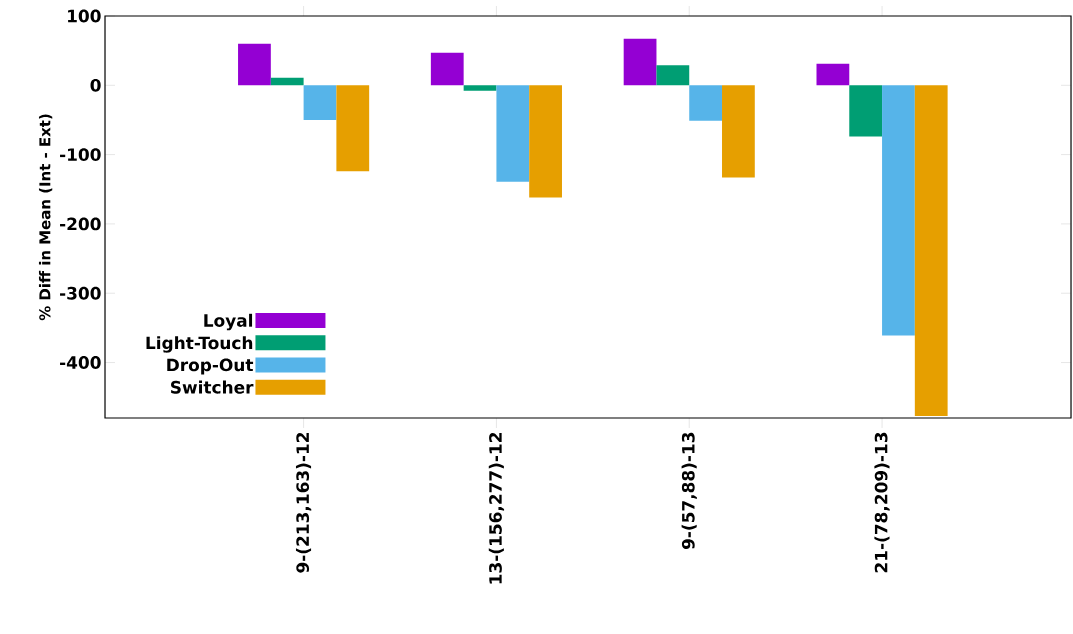  What do you see at coordinates (45, 217) in the screenshot?
I see `y-axis-title: % Diff in Mean (Int - Ext)` at bounding box center [45, 217].